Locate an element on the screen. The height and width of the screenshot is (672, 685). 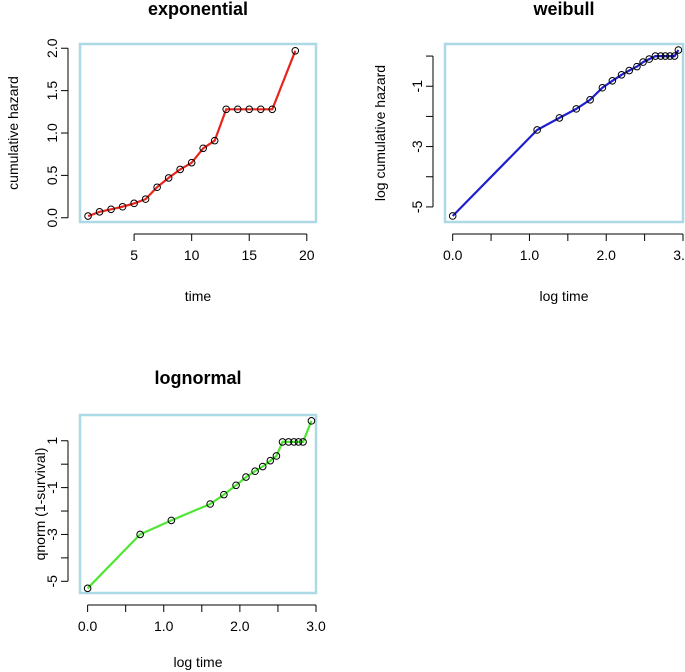
panel-2-title: weibull is located at coordinates (563, 9).